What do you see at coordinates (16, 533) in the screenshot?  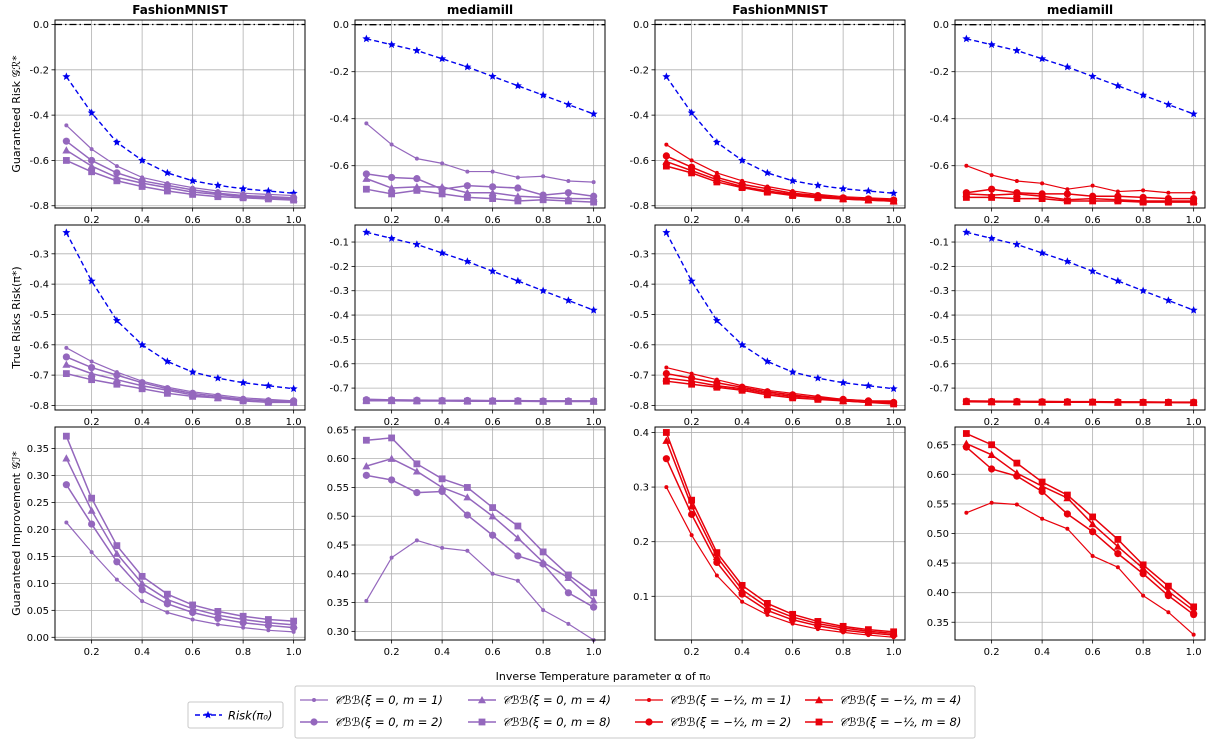 I see `y-axis-label: Guaranteed Improvement 𝒢ℐ*` at bounding box center [16, 533].